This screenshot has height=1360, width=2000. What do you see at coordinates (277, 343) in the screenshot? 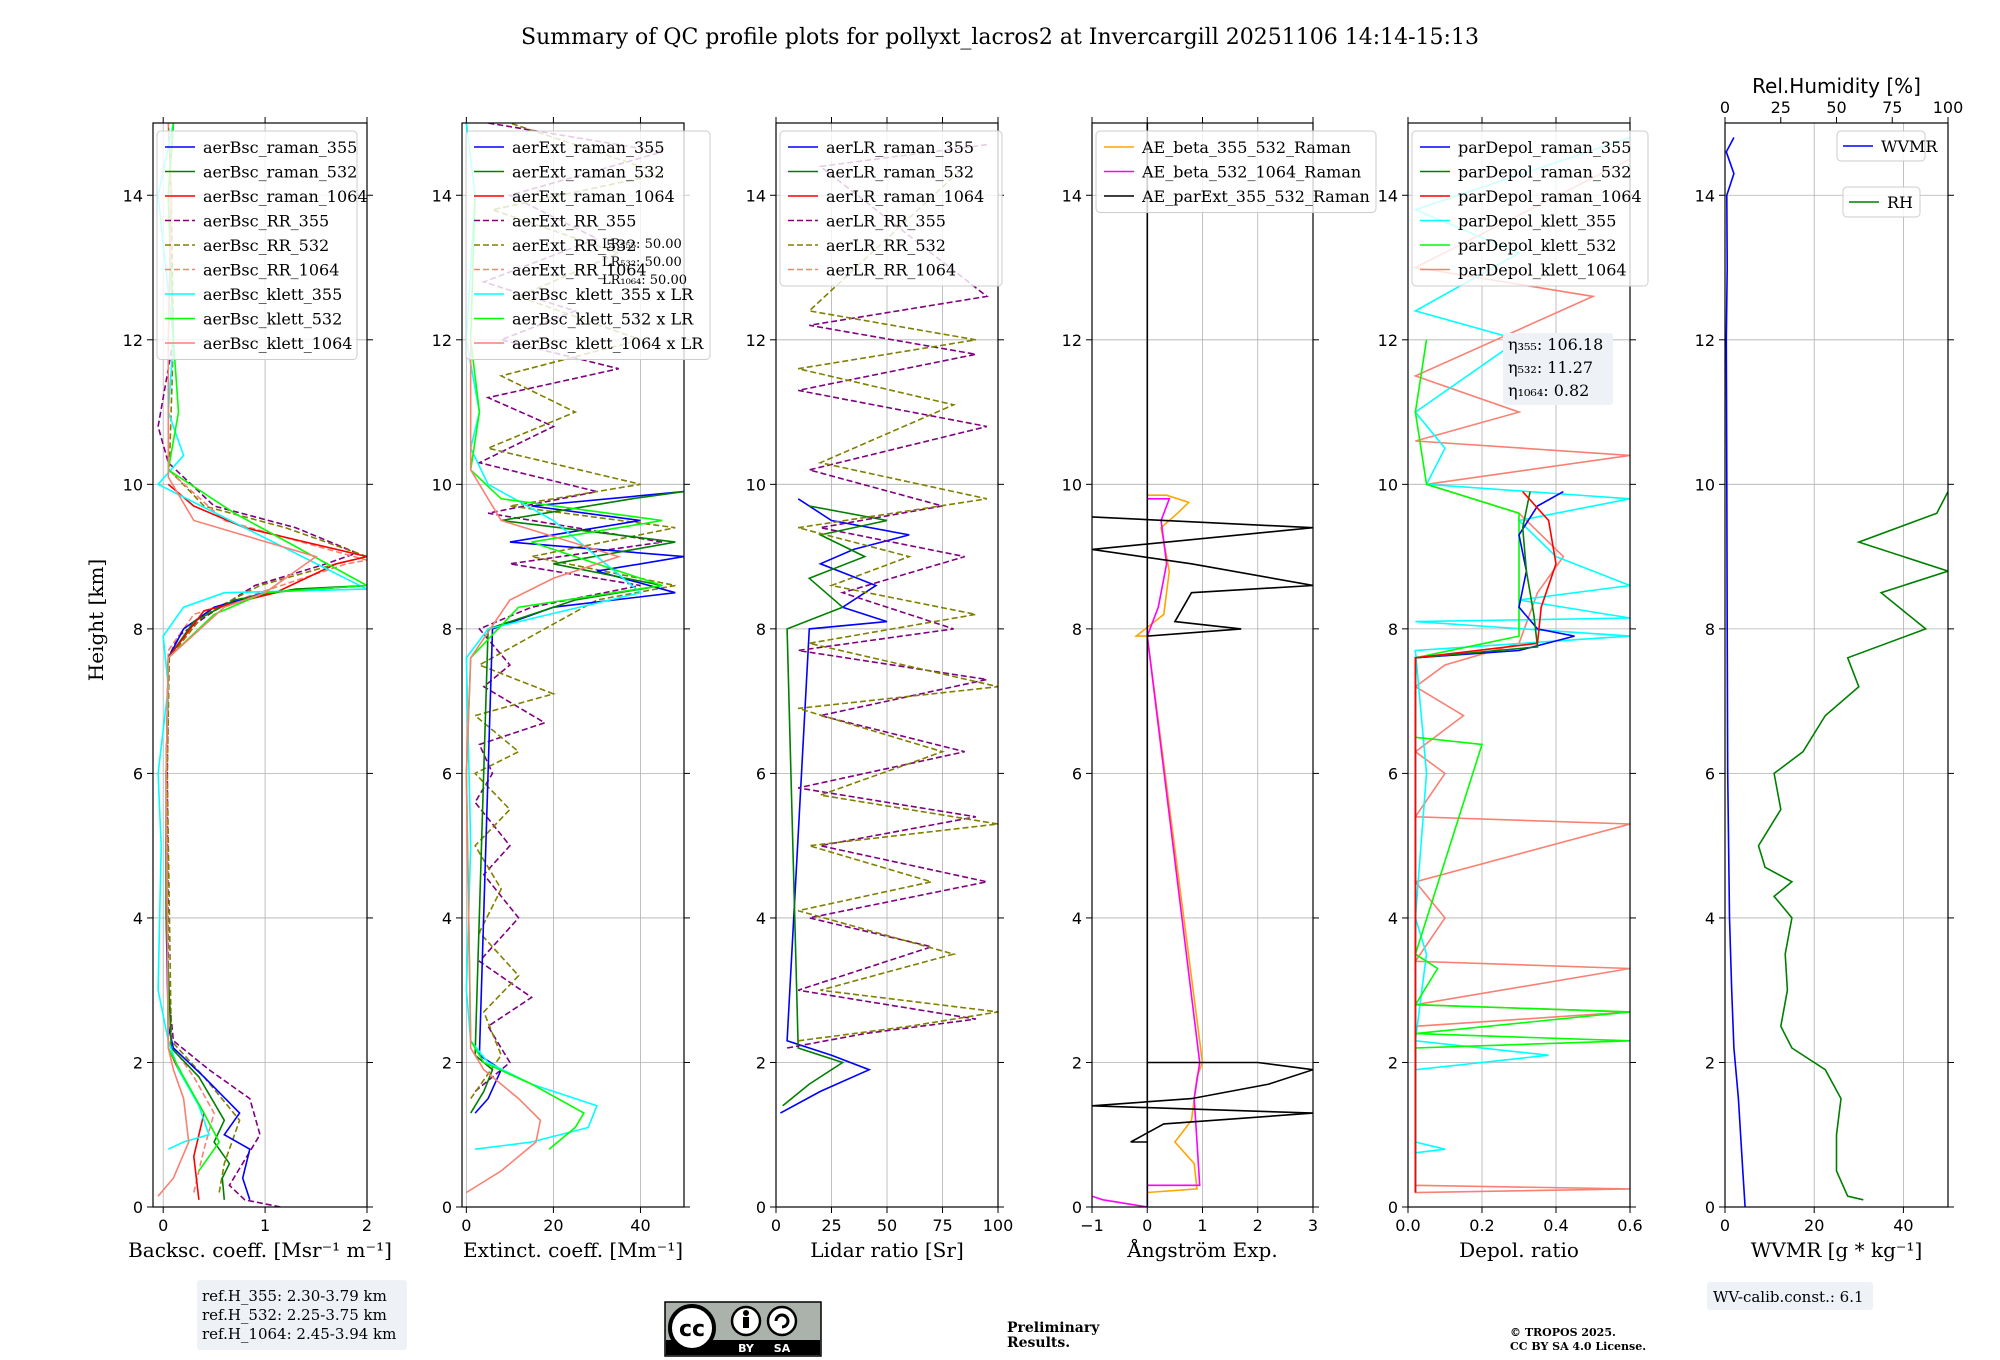
I see `legend-entry: aerBsc_klett_1064` at bounding box center [277, 343].